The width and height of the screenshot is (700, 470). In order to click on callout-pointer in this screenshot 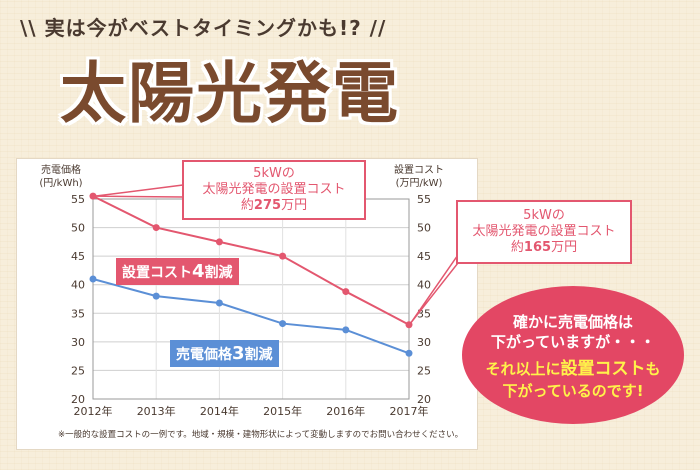, I will do `click(139, 191)`.